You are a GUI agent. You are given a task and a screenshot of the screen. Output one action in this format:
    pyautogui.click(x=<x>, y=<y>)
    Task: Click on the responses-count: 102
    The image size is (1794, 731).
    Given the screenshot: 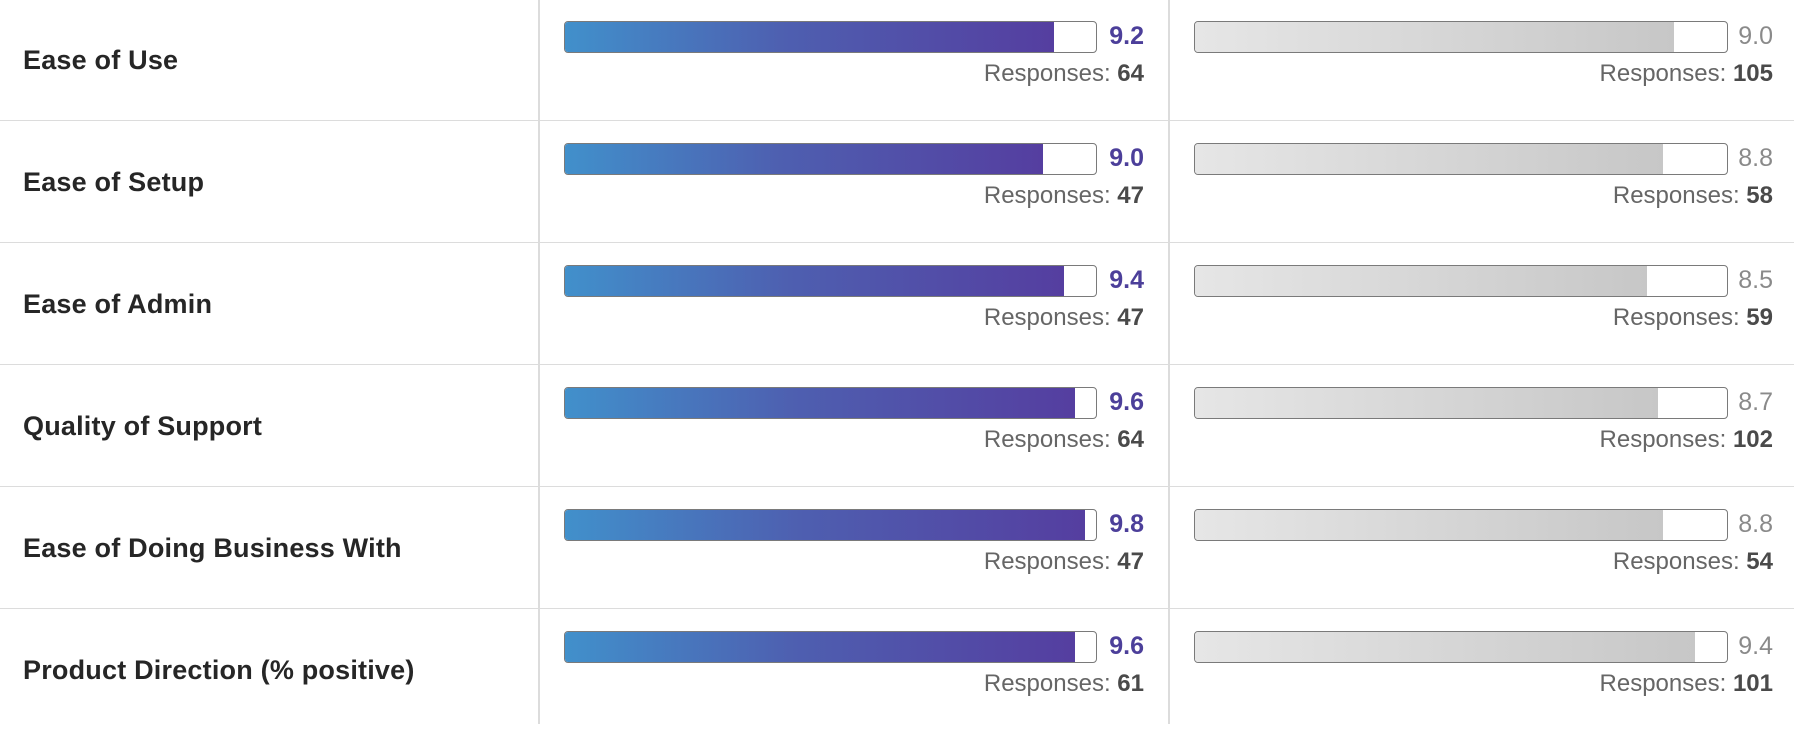 What is the action you would take?
    pyautogui.click(x=1752, y=439)
    